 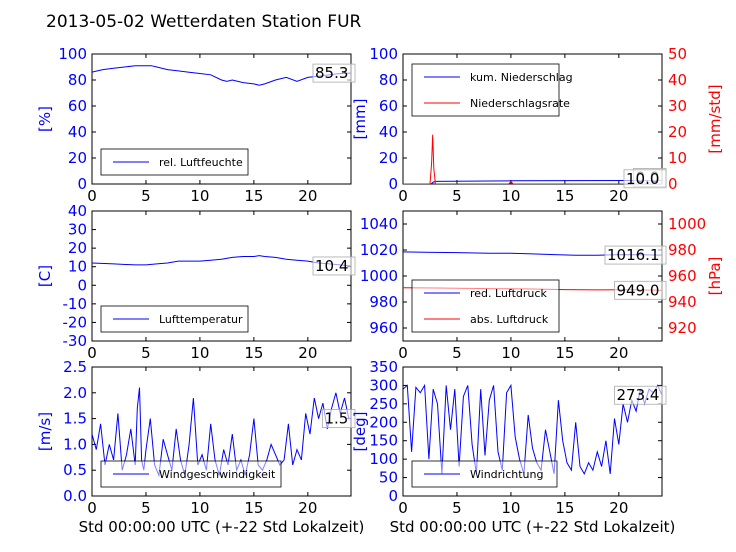 I want to click on y-tick-label-right: 940, so click(x=682, y=302).